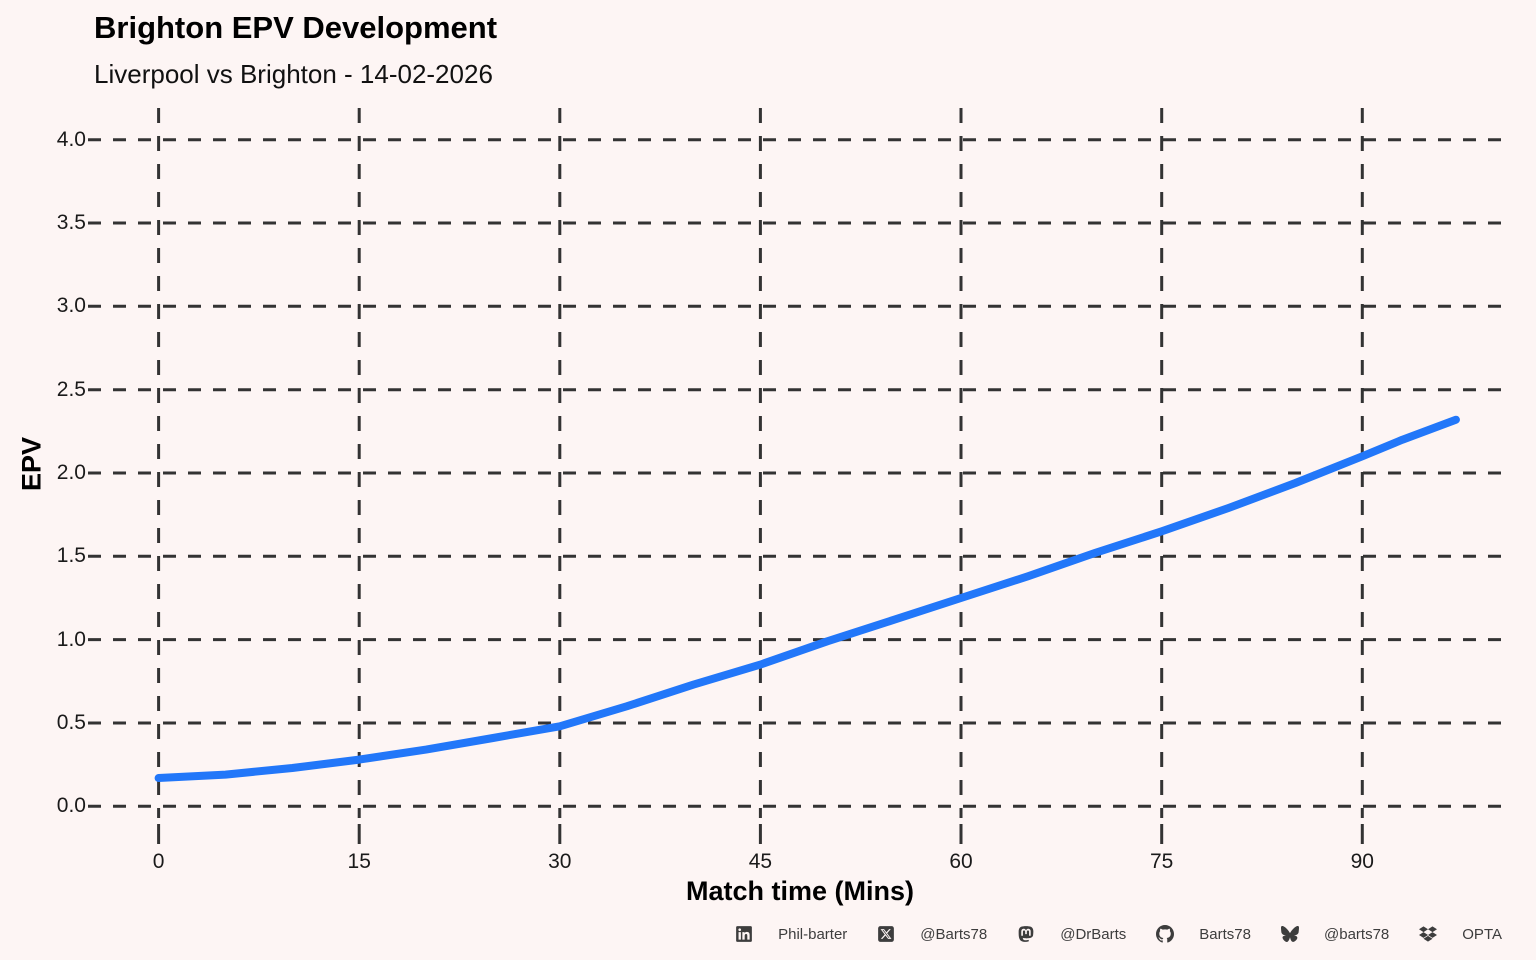 The image size is (1536, 960). What do you see at coordinates (71, 722) in the screenshot?
I see `y-tick-label: 0.5` at bounding box center [71, 722].